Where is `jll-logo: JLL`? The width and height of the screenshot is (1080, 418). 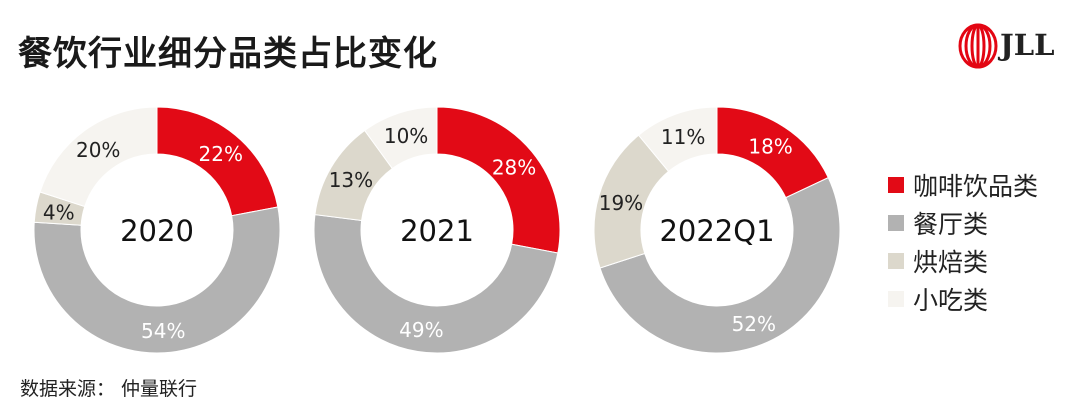
jll-logo: JLL is located at coordinates (1008, 46).